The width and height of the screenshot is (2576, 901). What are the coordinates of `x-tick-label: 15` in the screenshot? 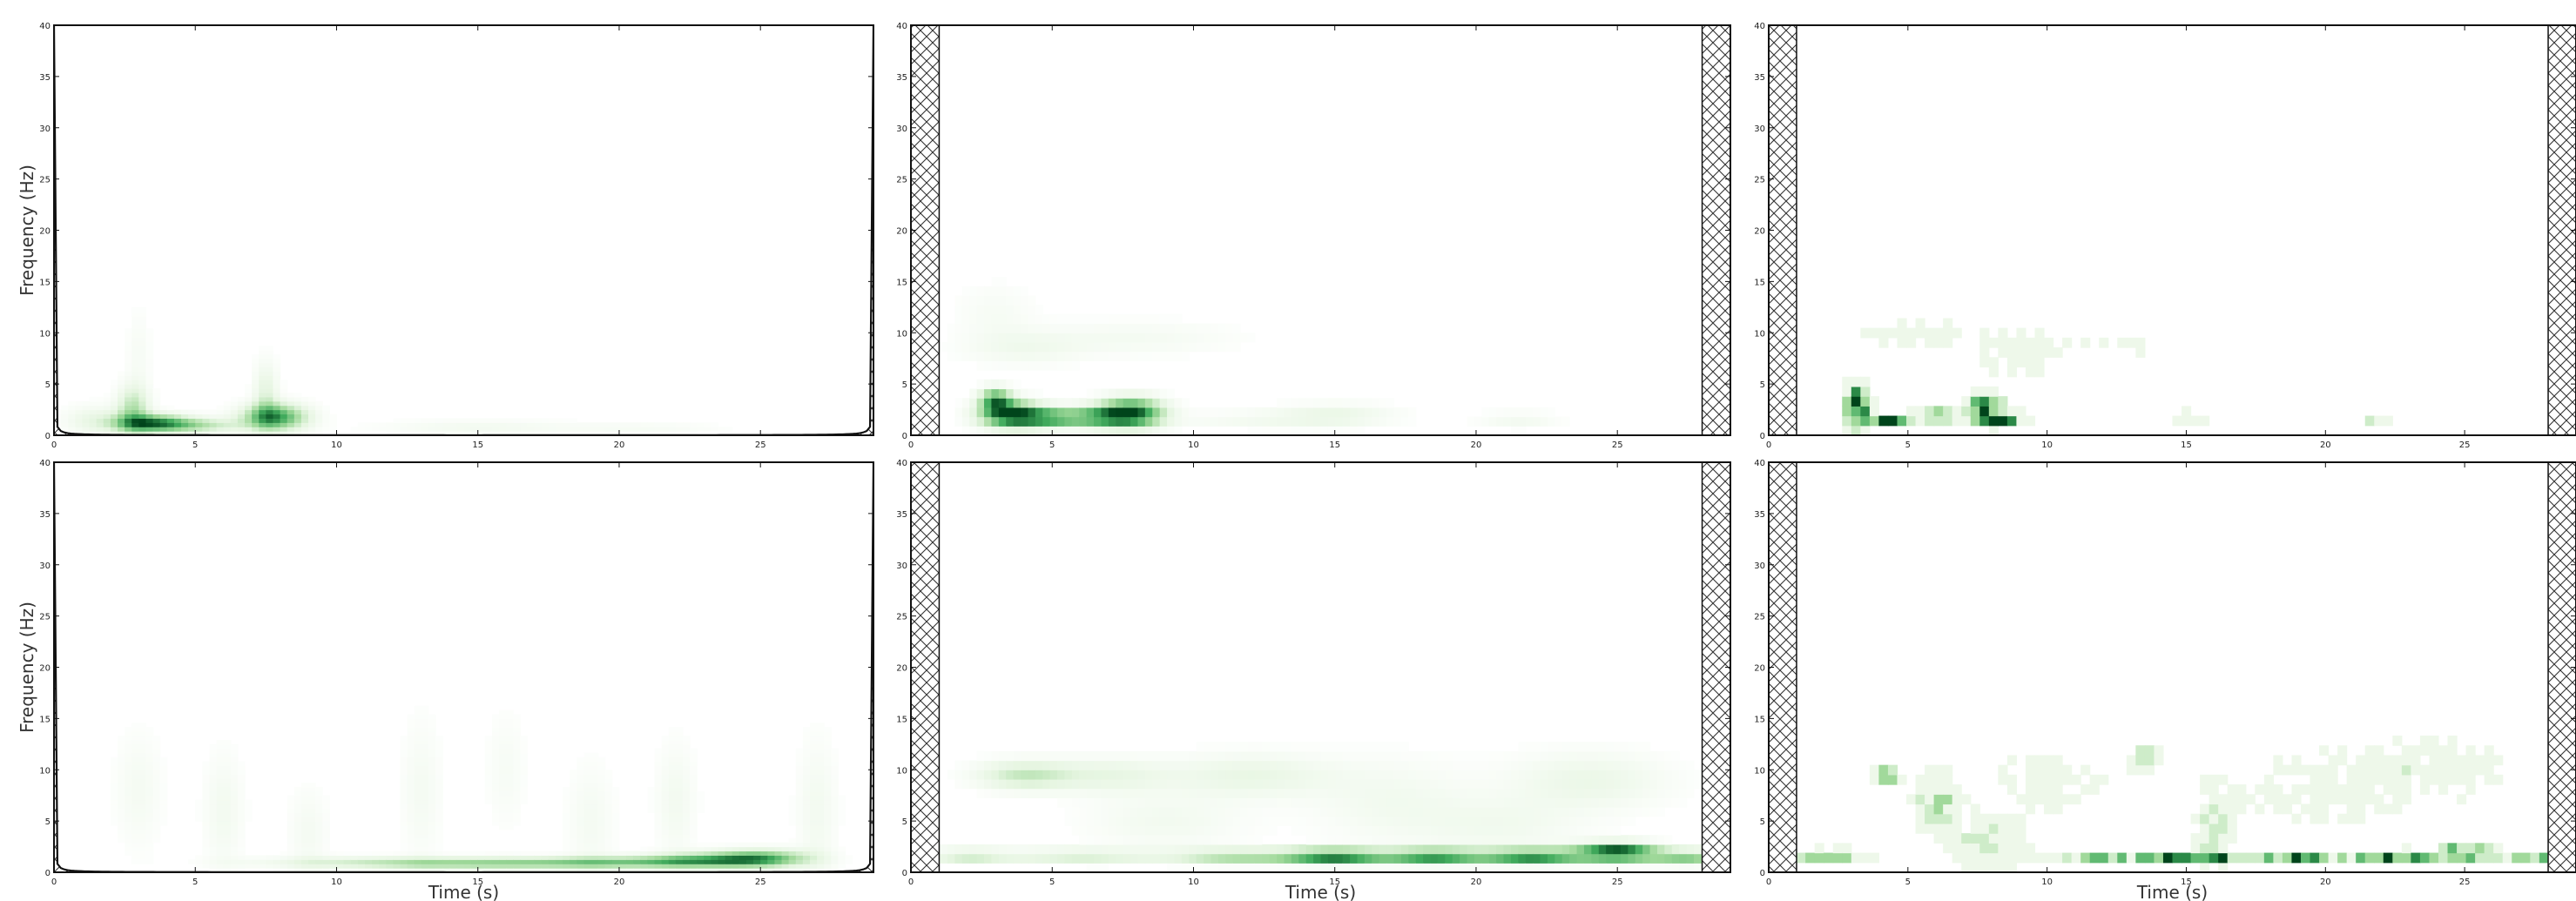 It's located at (1334, 445).